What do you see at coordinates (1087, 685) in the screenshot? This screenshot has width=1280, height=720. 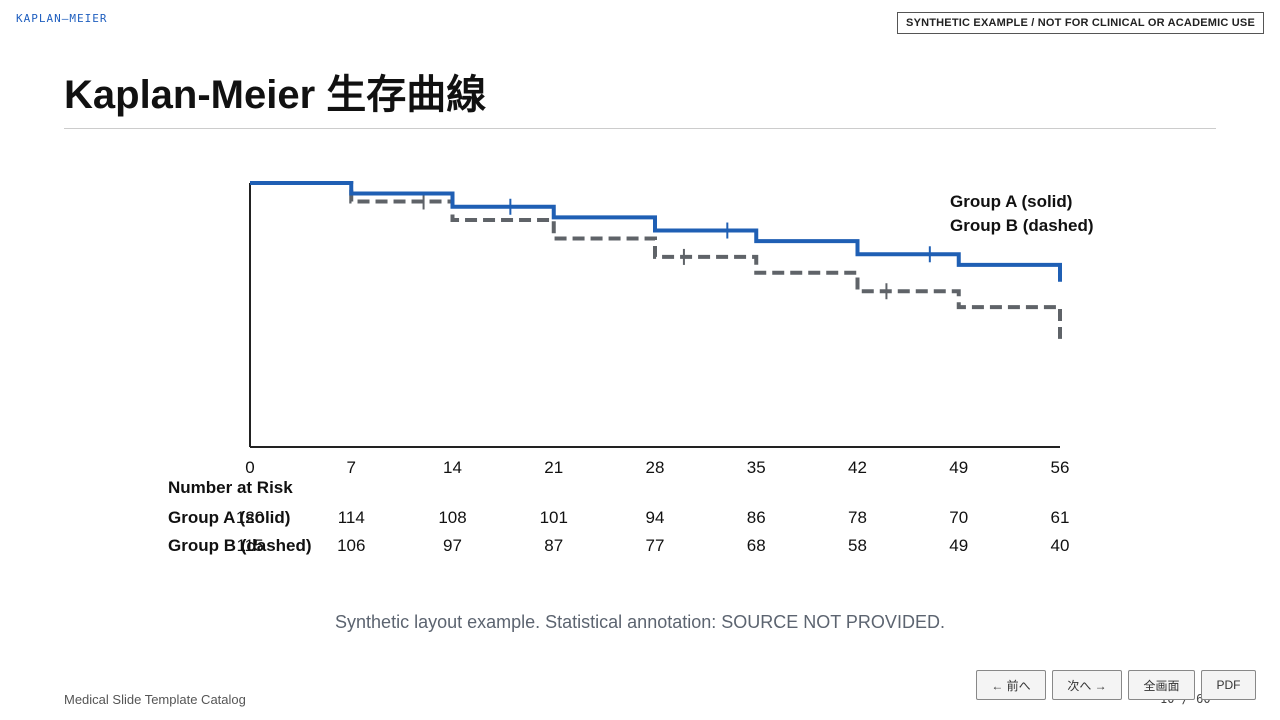 I see `next-button: 次へ →` at bounding box center [1087, 685].